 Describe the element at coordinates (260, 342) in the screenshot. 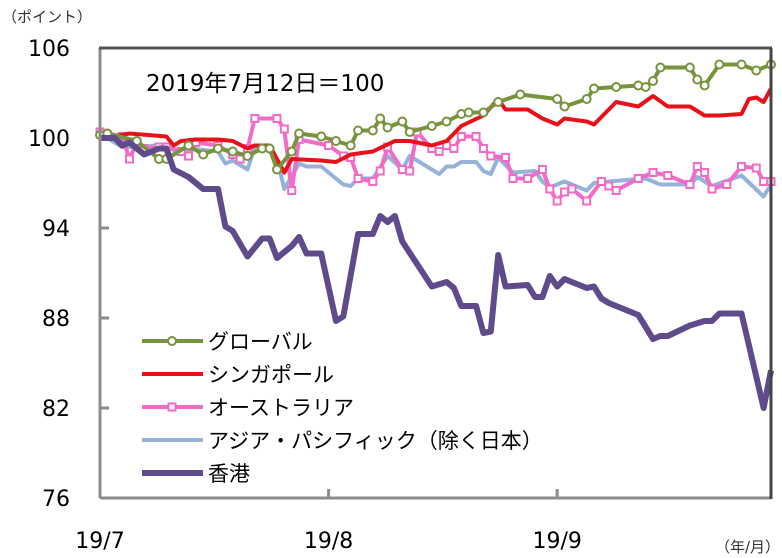

I see `legend-label: グローバル` at that location.